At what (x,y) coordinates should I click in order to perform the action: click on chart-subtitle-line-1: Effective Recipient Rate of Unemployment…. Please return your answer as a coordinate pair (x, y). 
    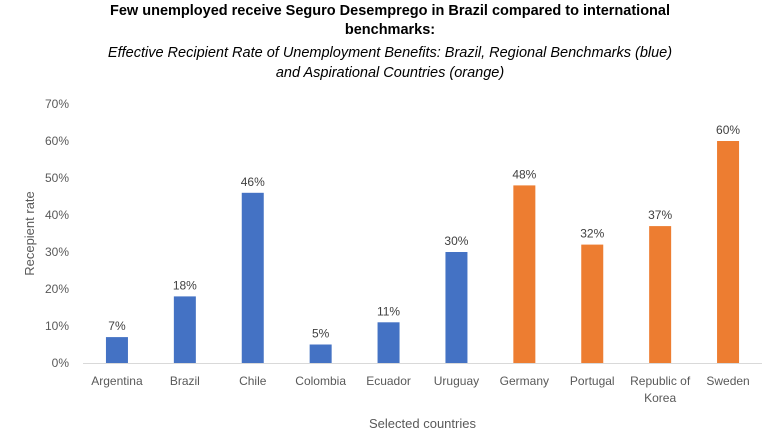
    Looking at the image, I should click on (390, 53).